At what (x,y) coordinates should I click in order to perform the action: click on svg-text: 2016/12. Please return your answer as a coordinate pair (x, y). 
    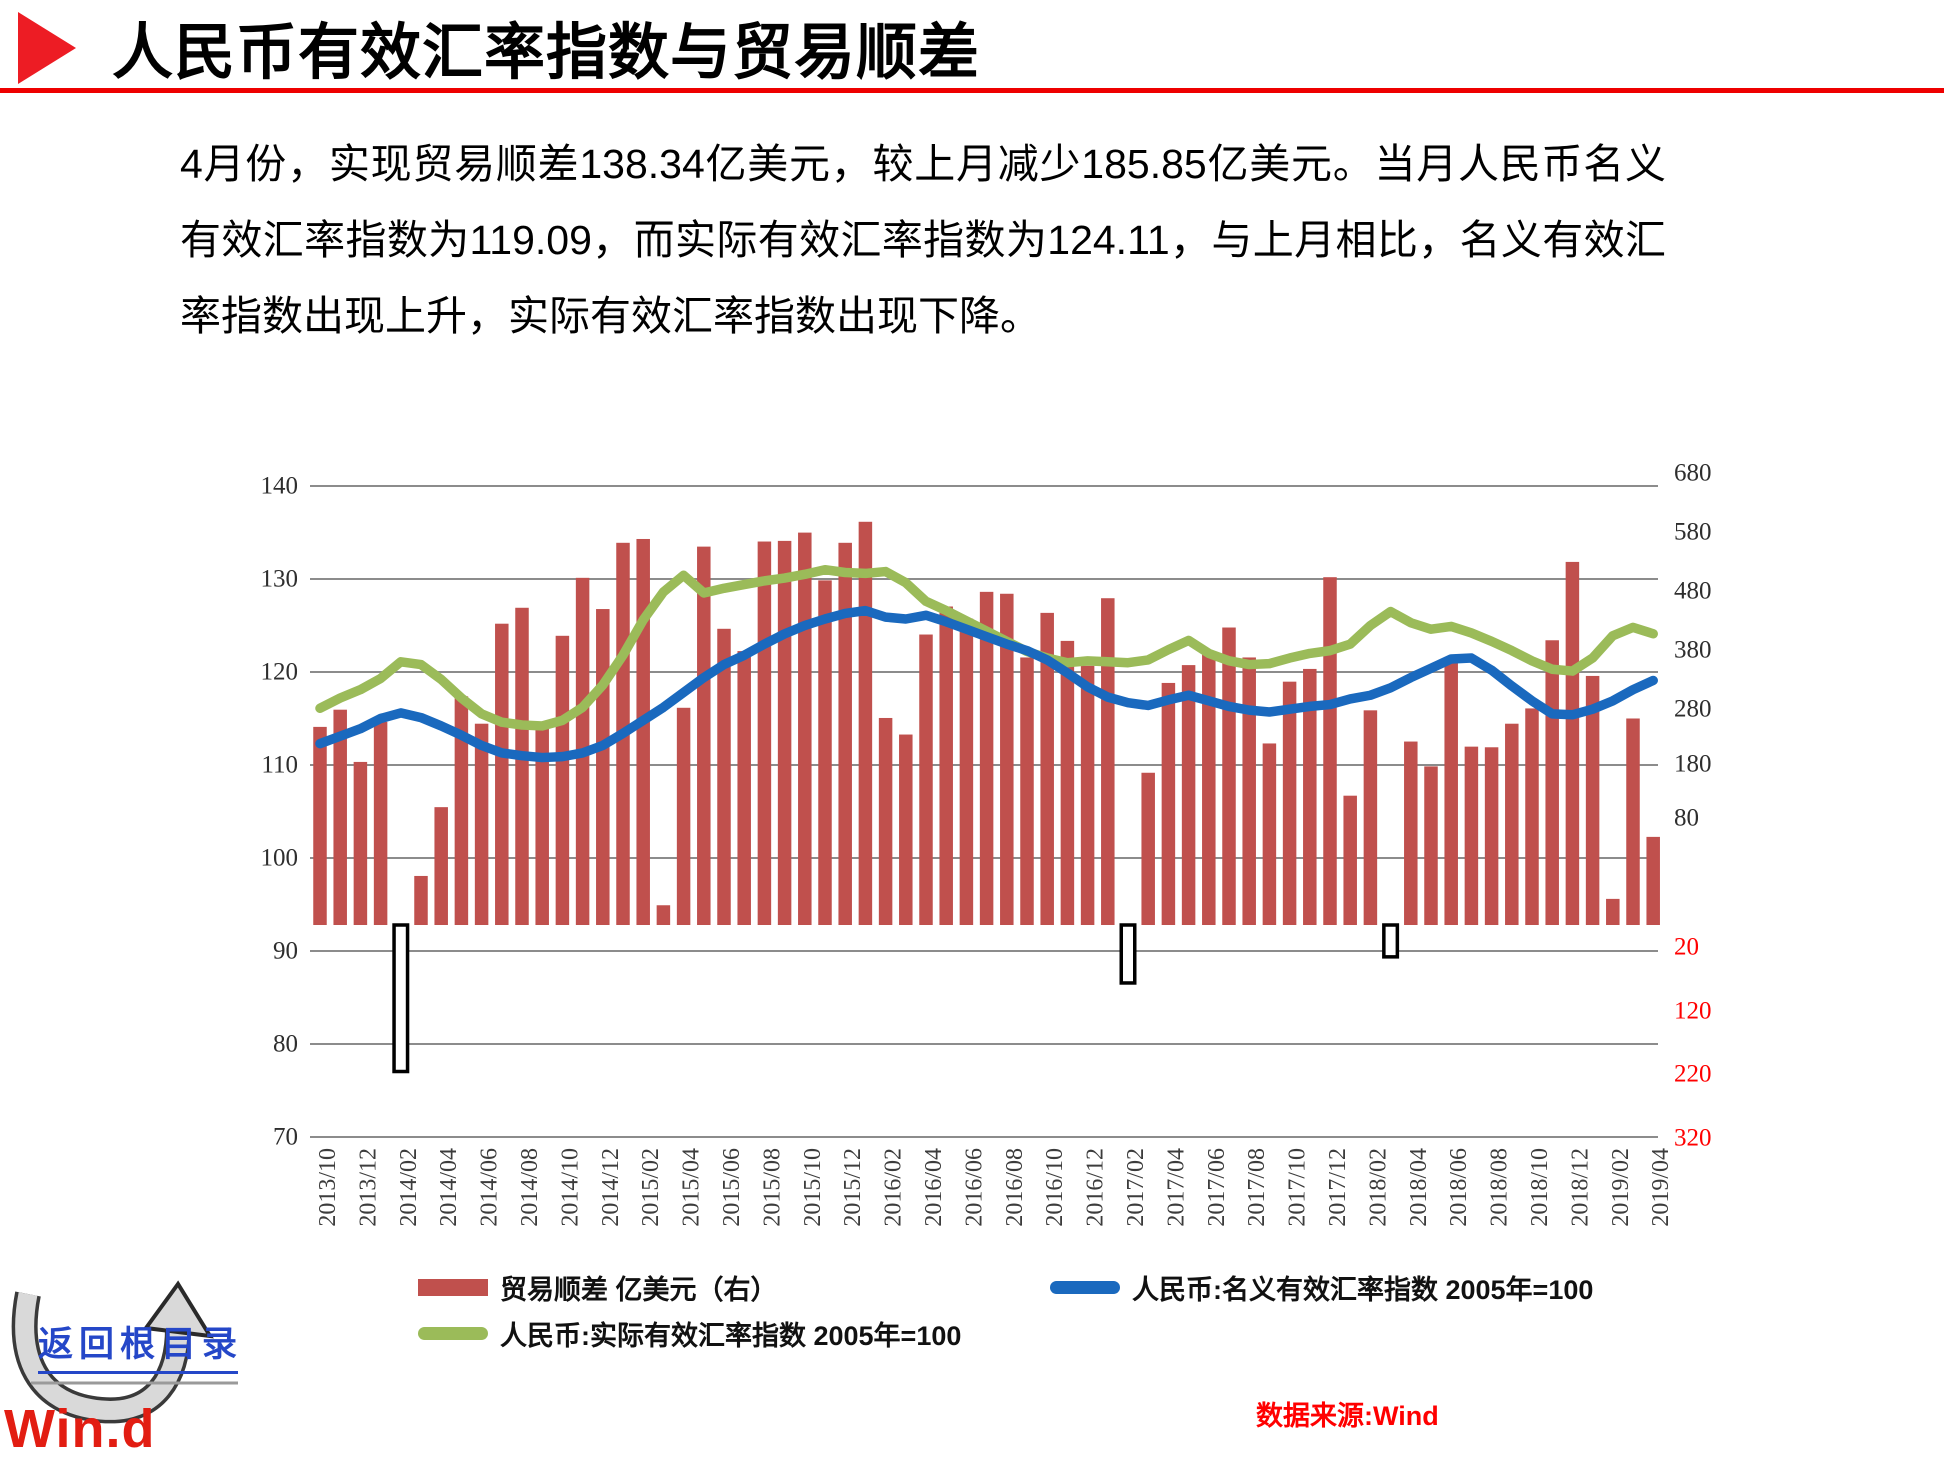
    Looking at the image, I should click on (1096, 1187).